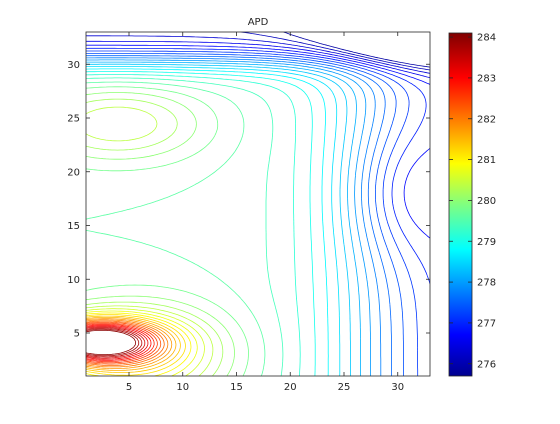  Describe the element at coordinates (486, 201) in the screenshot. I see `colorbar-tick-label: 280` at that location.